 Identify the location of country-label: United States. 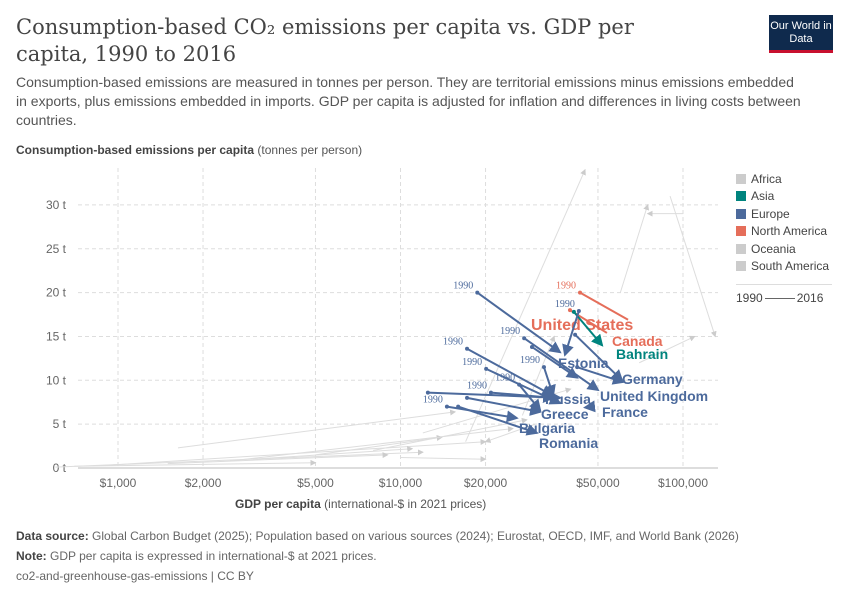
(582, 325).